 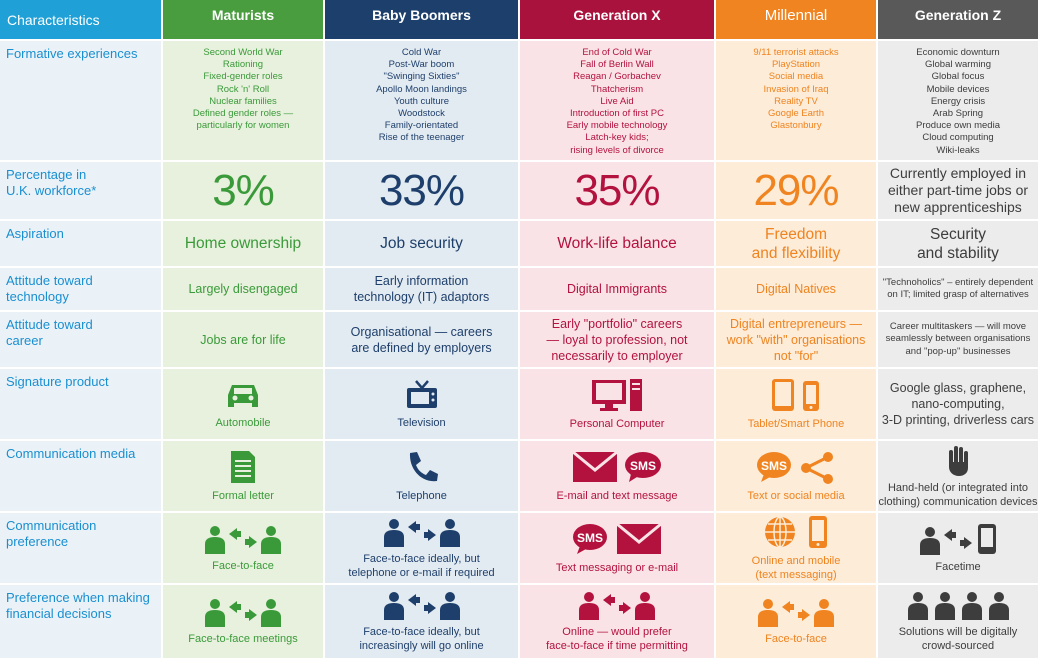 What do you see at coordinates (243, 395) in the screenshot?
I see `car-icon` at bounding box center [243, 395].